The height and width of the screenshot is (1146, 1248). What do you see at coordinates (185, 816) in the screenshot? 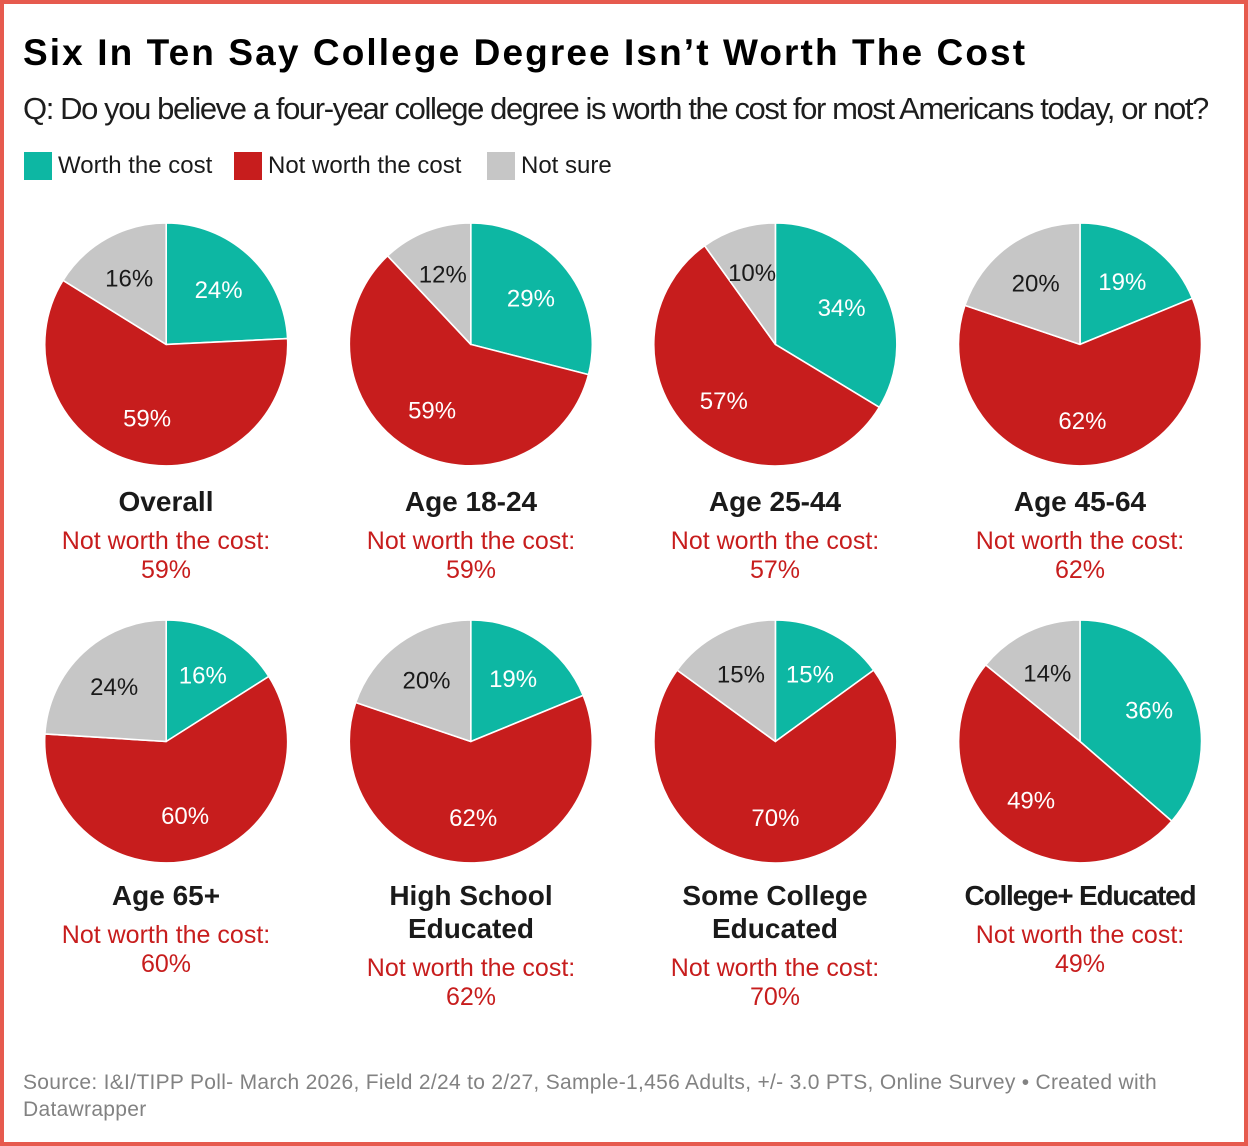
I see `svg-text: 60%` at bounding box center [185, 816].